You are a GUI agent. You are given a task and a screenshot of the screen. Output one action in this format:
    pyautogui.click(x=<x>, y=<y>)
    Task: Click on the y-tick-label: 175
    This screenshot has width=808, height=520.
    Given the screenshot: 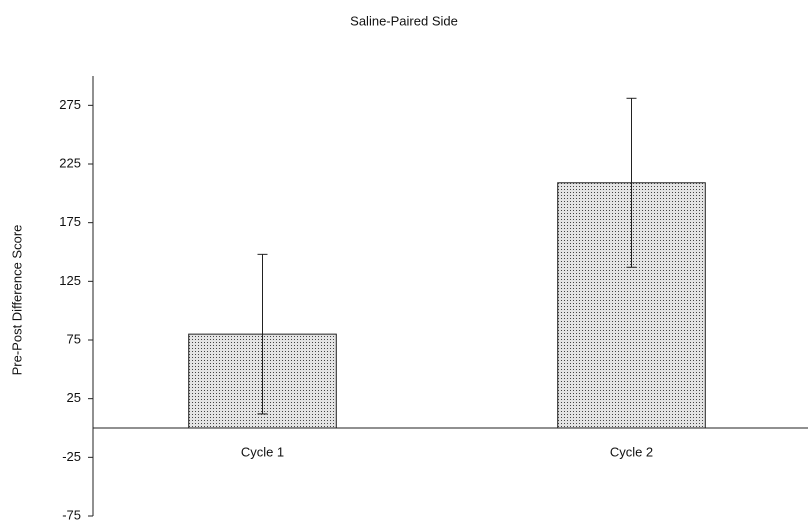 What is the action you would take?
    pyautogui.click(x=70, y=221)
    